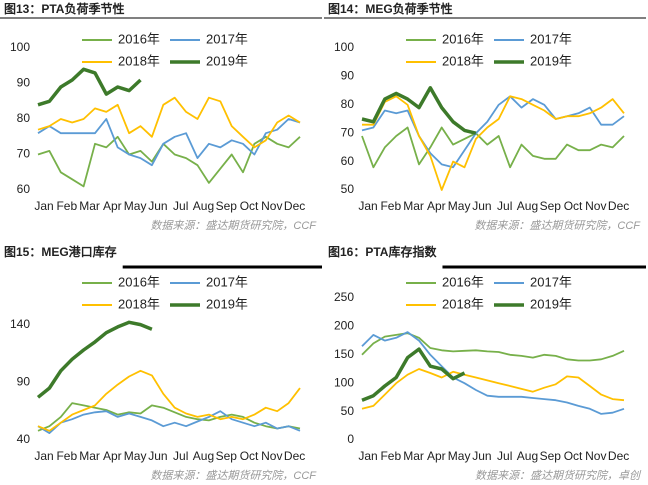 This screenshot has width=648, height=485. What do you see at coordinates (390, 8) in the screenshot?
I see `chart-caption: 图14：MEG负荷季节性` at bounding box center [390, 8].